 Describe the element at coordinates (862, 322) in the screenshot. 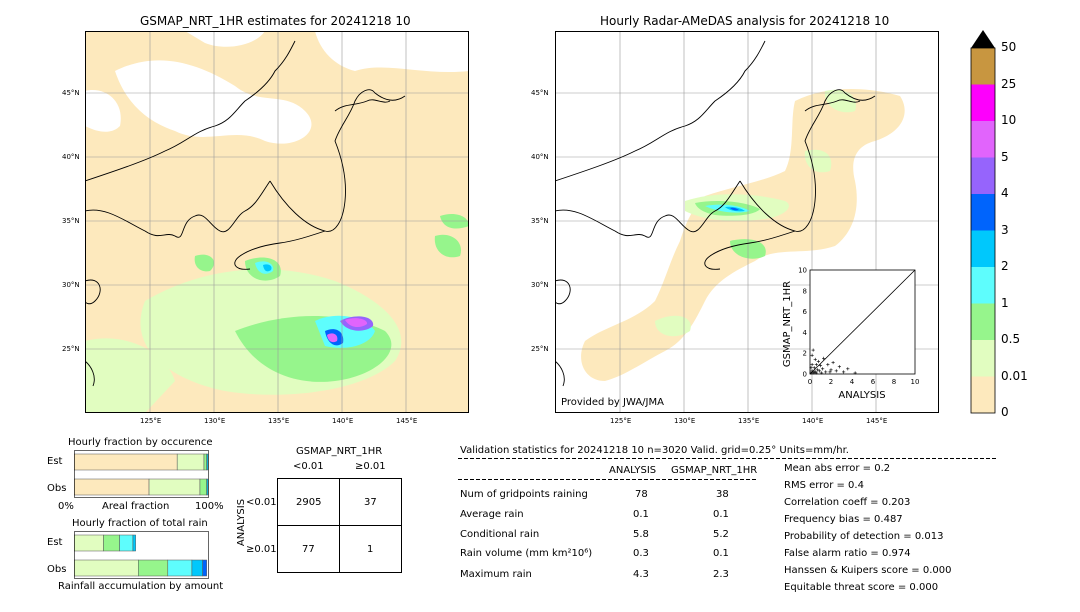

I see `scatter-diagonal` at that location.